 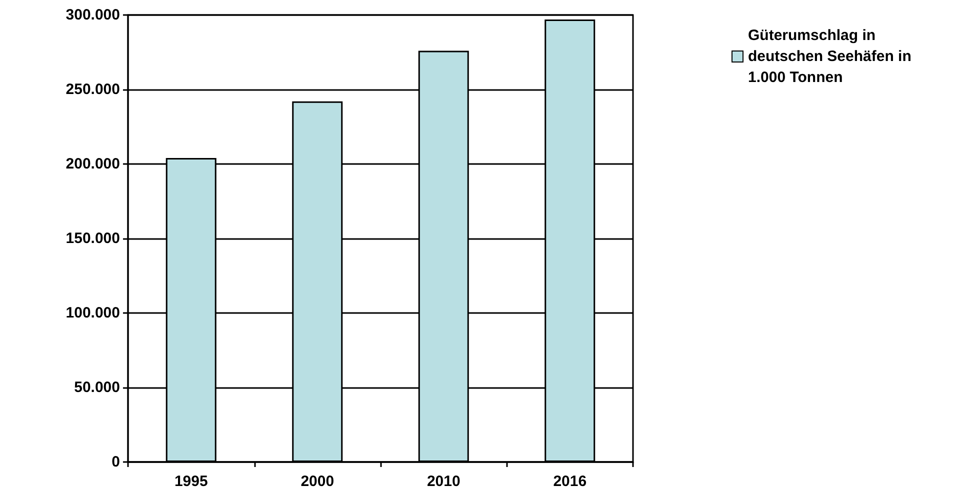 I want to click on y-tick-label: 0, so click(x=116, y=462).